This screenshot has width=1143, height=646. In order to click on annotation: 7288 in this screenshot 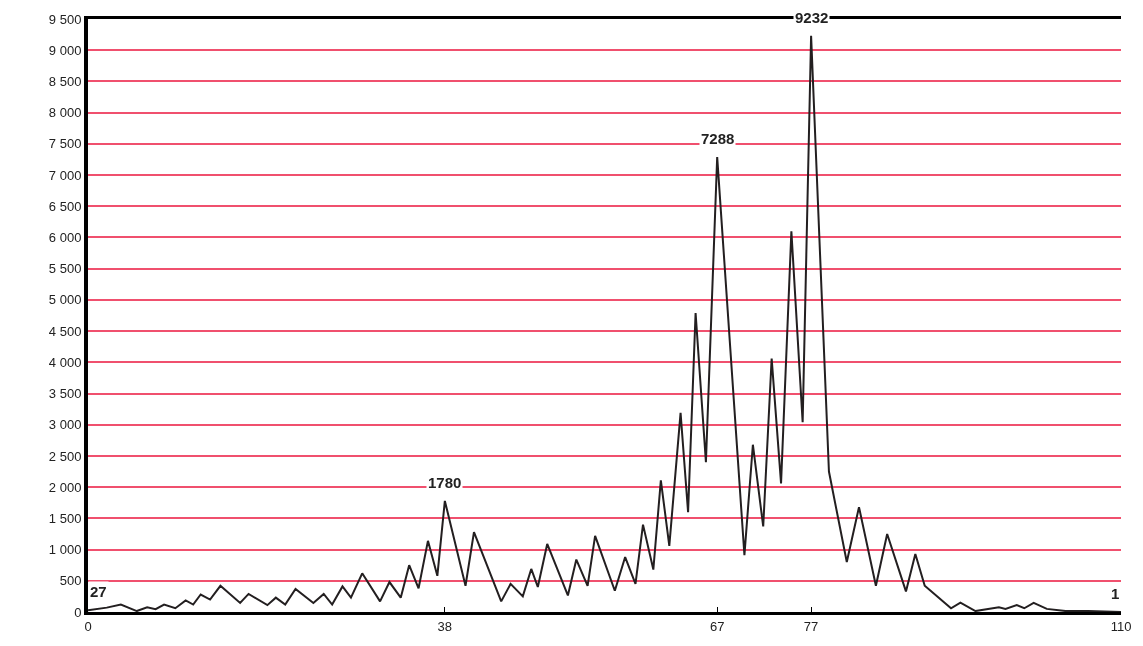, I will do `click(718, 138)`.